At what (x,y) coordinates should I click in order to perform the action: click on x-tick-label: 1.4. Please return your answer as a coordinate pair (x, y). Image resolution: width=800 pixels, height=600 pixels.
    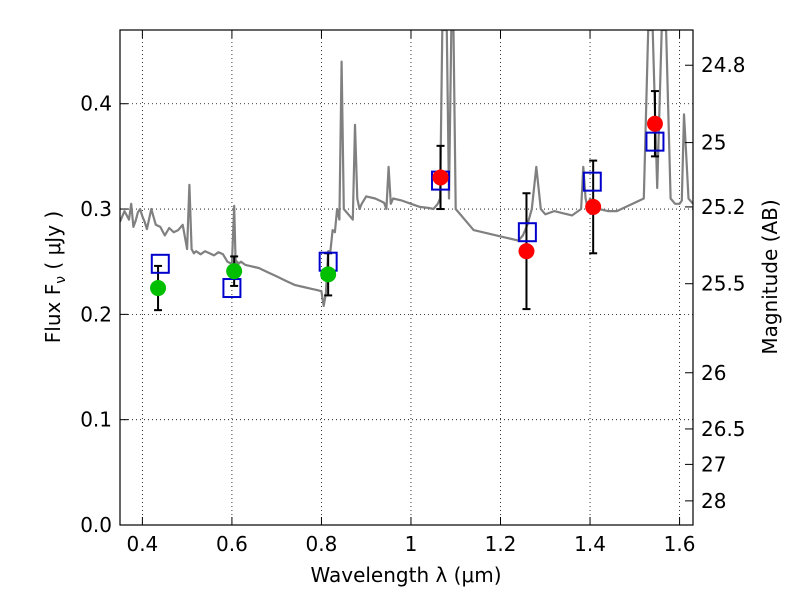
    Looking at the image, I should click on (590, 544).